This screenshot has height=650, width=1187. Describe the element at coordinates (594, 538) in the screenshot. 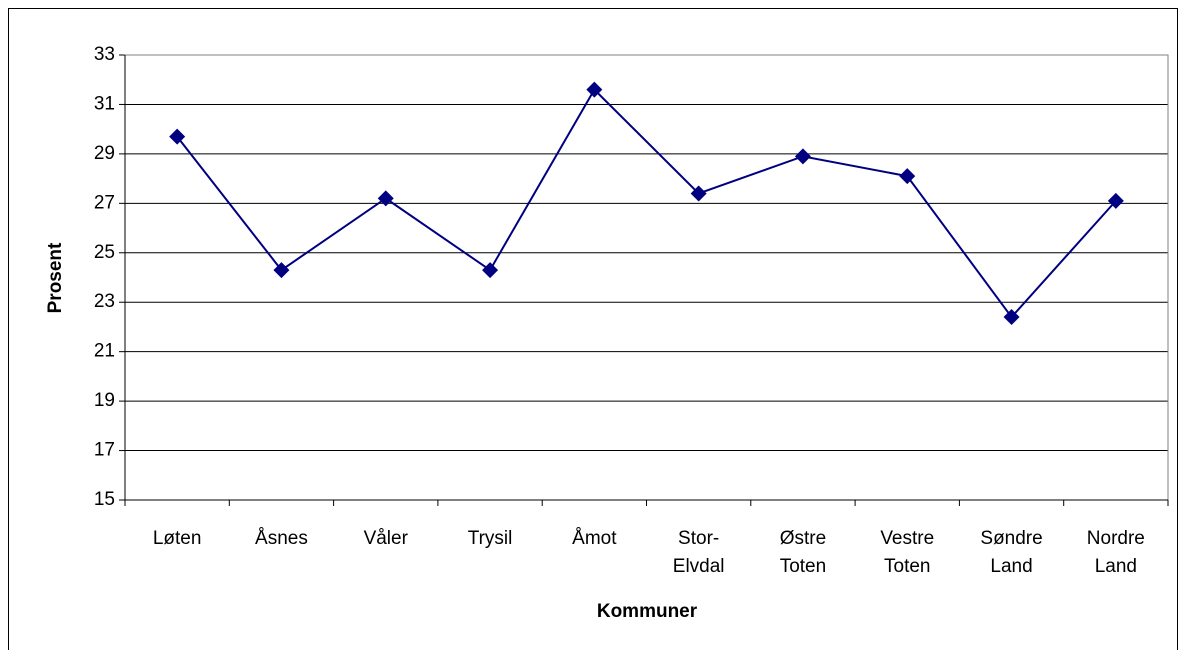

I see `x-tick-label: Åmot` at that location.